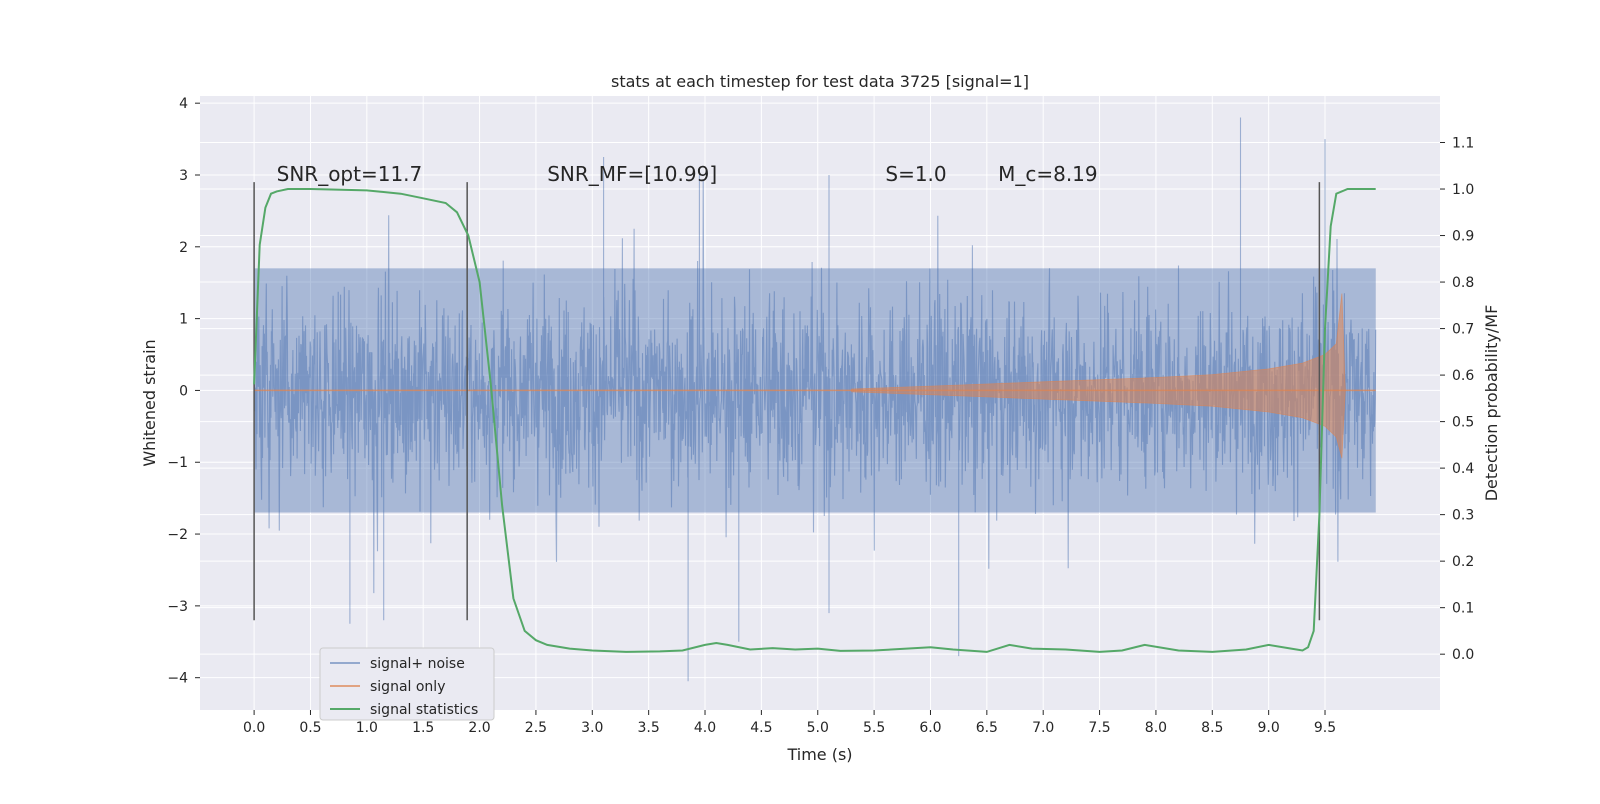  Describe the element at coordinates (1463, 562) in the screenshot. I see `y2-tick-label: 0.2` at that location.